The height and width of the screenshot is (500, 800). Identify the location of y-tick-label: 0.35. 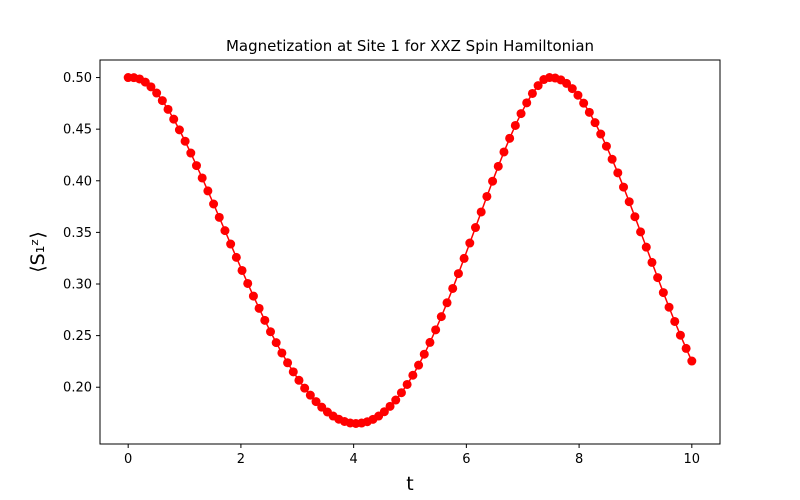
(77, 233).